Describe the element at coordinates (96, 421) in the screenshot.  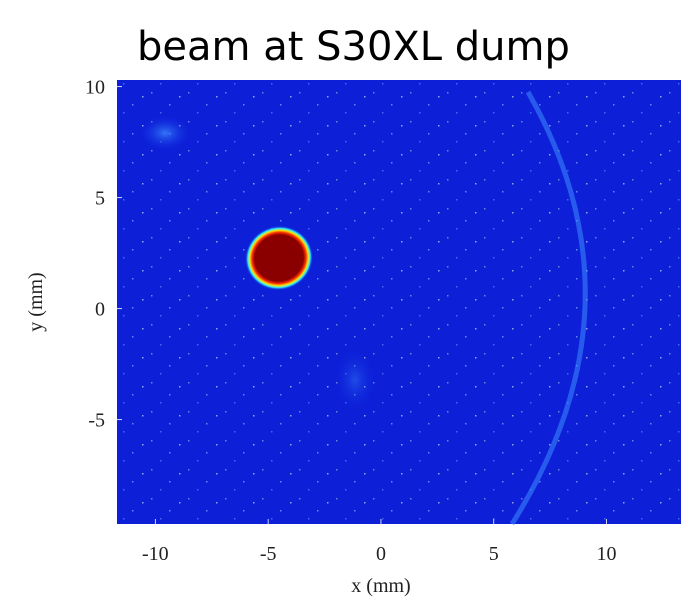
I see `y-tick-label: -5` at that location.